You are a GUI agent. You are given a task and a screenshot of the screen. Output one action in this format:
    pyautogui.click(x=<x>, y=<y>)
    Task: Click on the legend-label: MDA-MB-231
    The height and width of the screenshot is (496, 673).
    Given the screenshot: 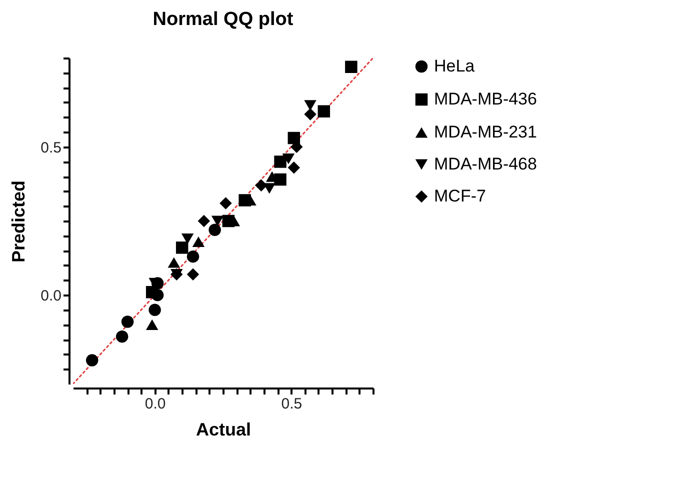 What is the action you would take?
    pyautogui.click(x=485, y=132)
    